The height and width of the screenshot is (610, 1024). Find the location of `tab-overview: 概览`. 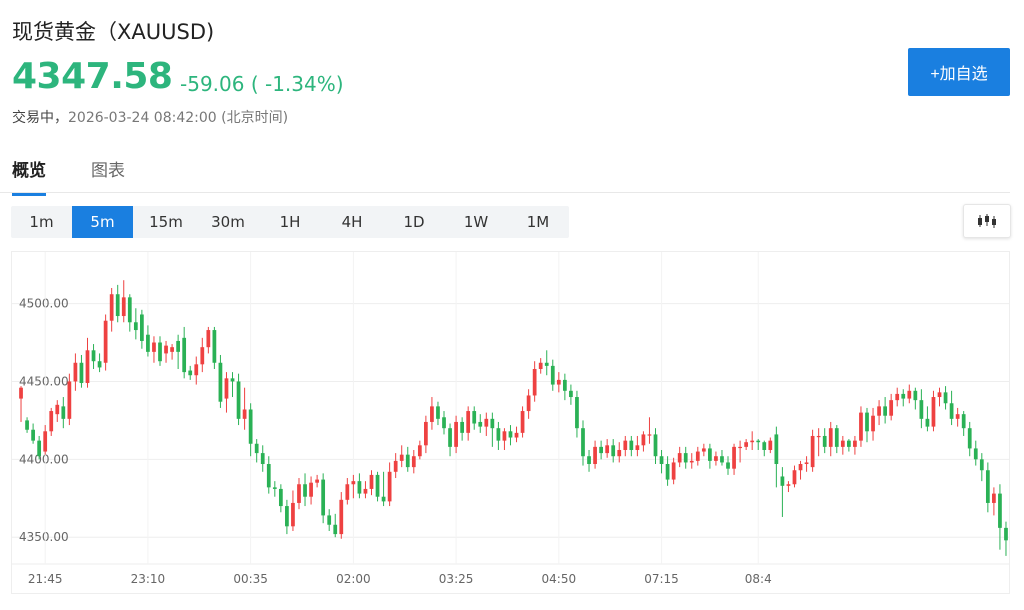

tab-overview: 概览 is located at coordinates (29, 176).